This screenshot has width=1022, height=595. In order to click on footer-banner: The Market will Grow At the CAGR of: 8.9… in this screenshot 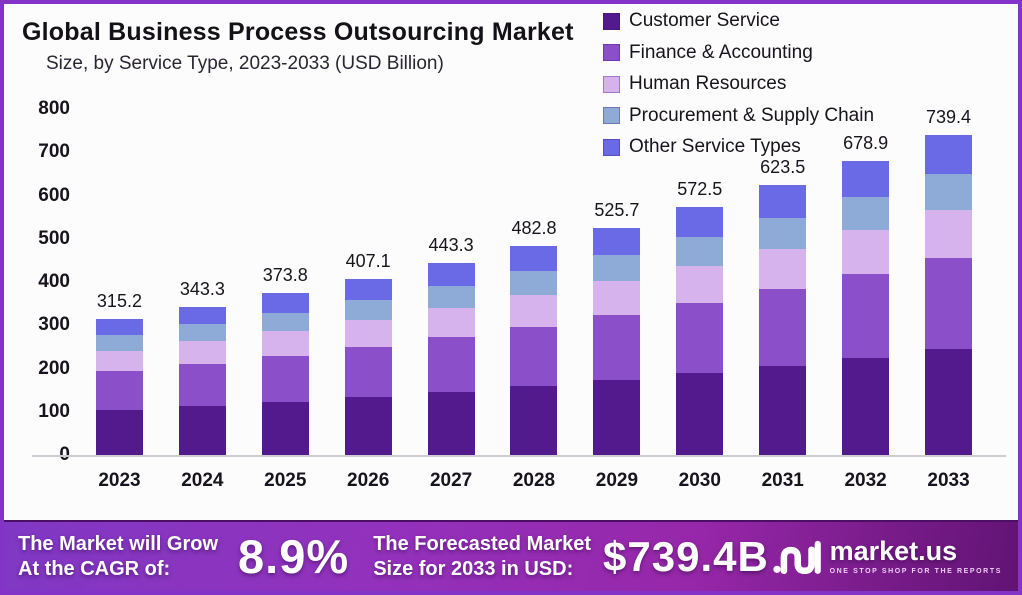, I will do `click(511, 555)`.